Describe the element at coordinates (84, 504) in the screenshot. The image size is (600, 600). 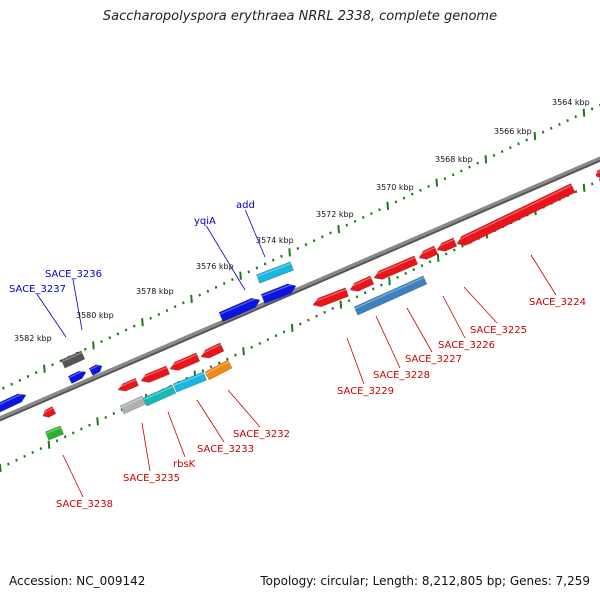
I see `reverse-gene-label: SACE_3238` at that location.